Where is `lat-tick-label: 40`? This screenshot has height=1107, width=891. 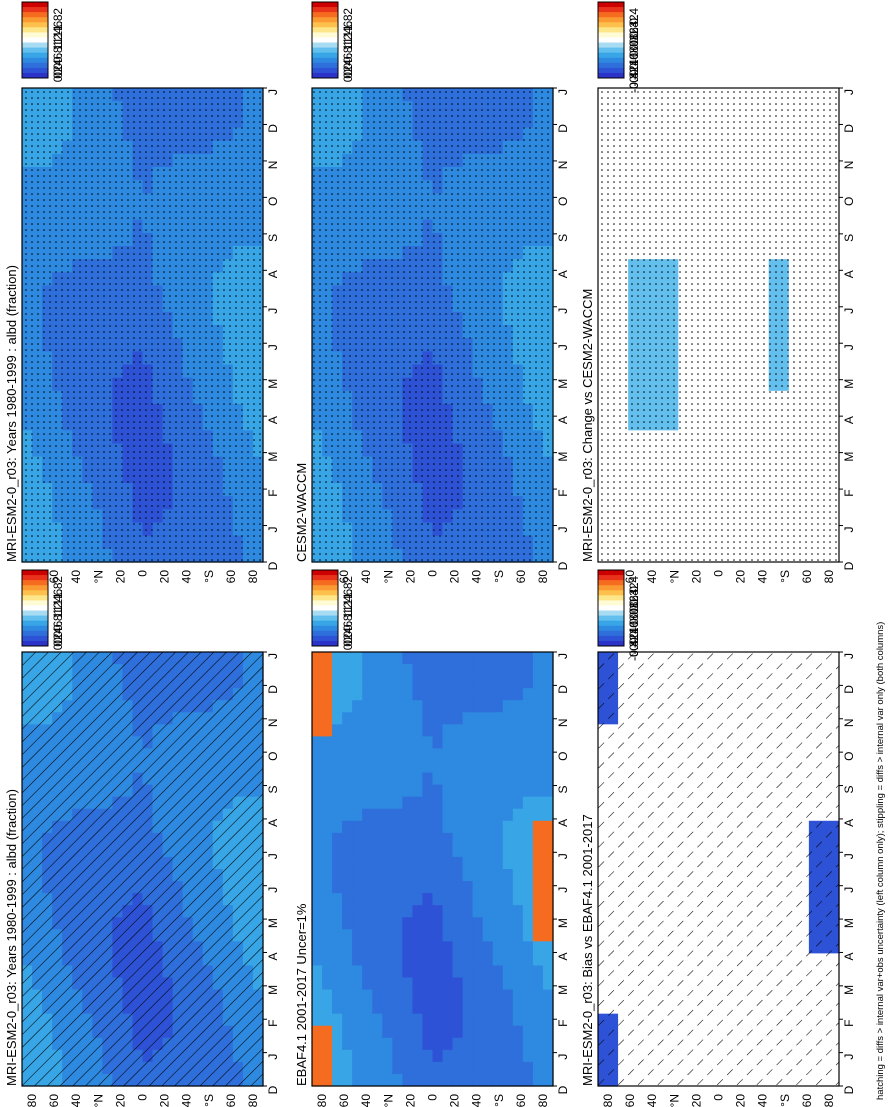
lat-tick-label: 40 is located at coordinates (477, 1100).